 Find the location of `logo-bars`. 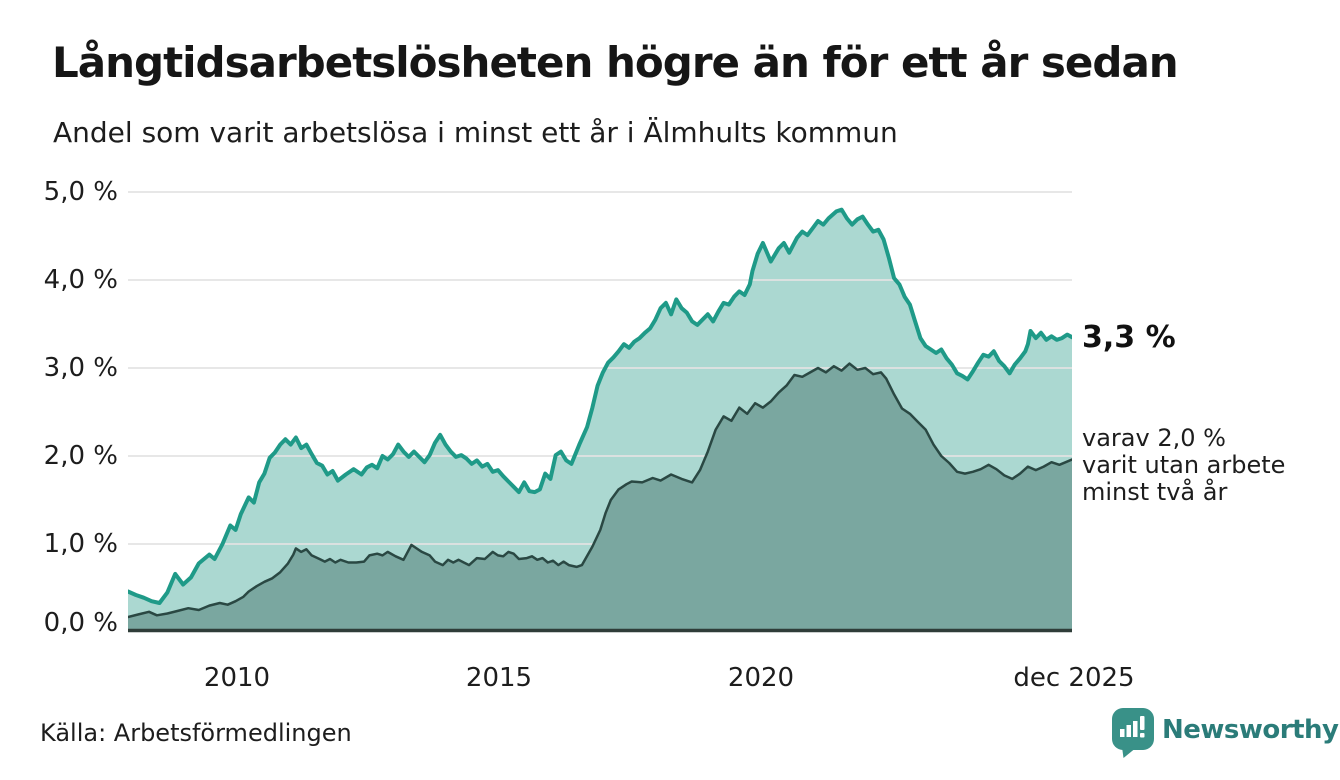

logo-bars is located at coordinates (1132, 727).